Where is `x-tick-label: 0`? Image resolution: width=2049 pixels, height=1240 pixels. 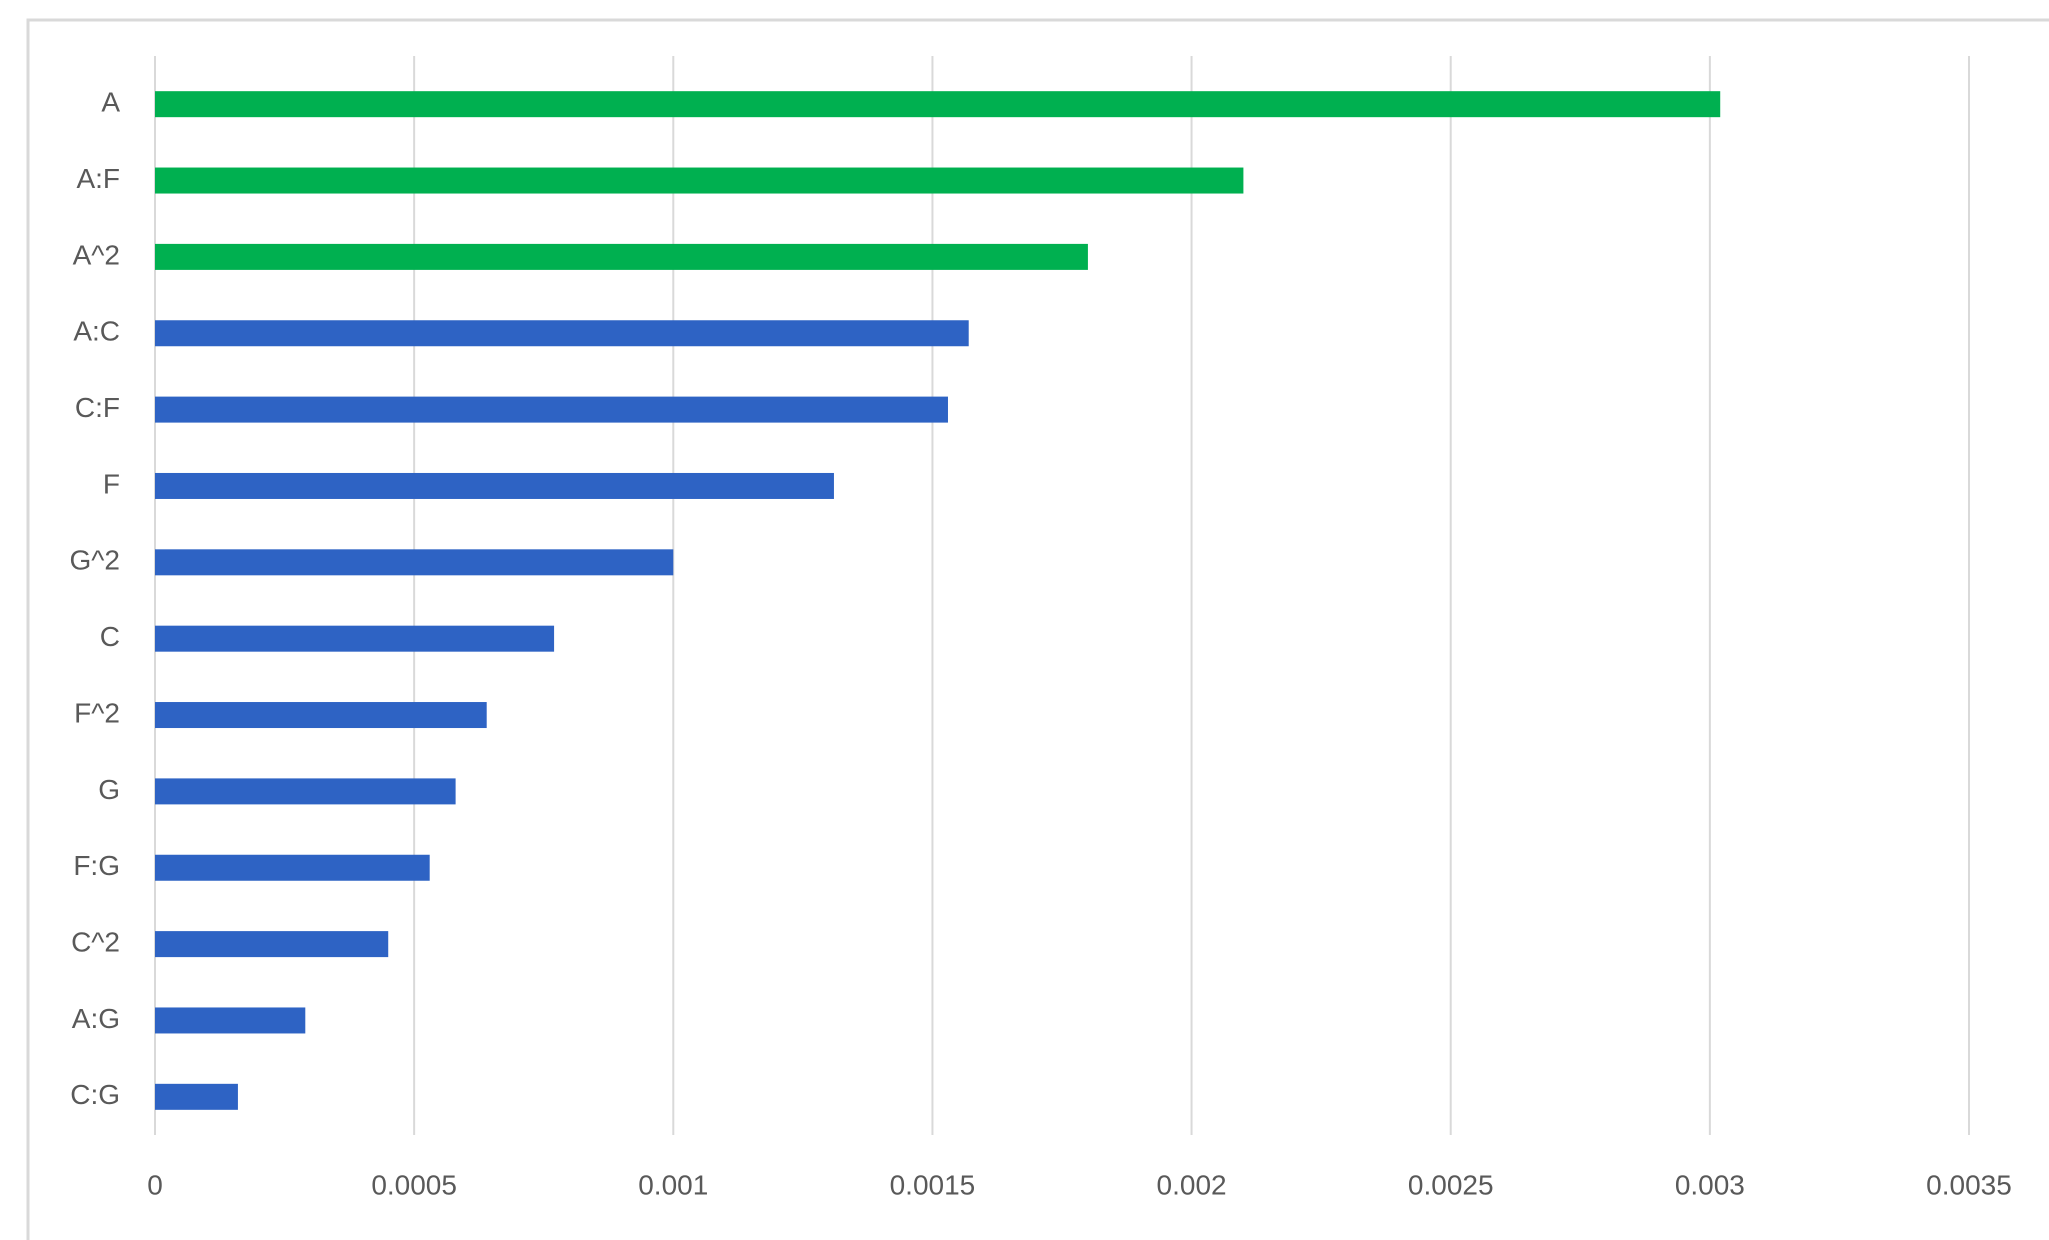
x-tick-label: 0 is located at coordinates (155, 1184).